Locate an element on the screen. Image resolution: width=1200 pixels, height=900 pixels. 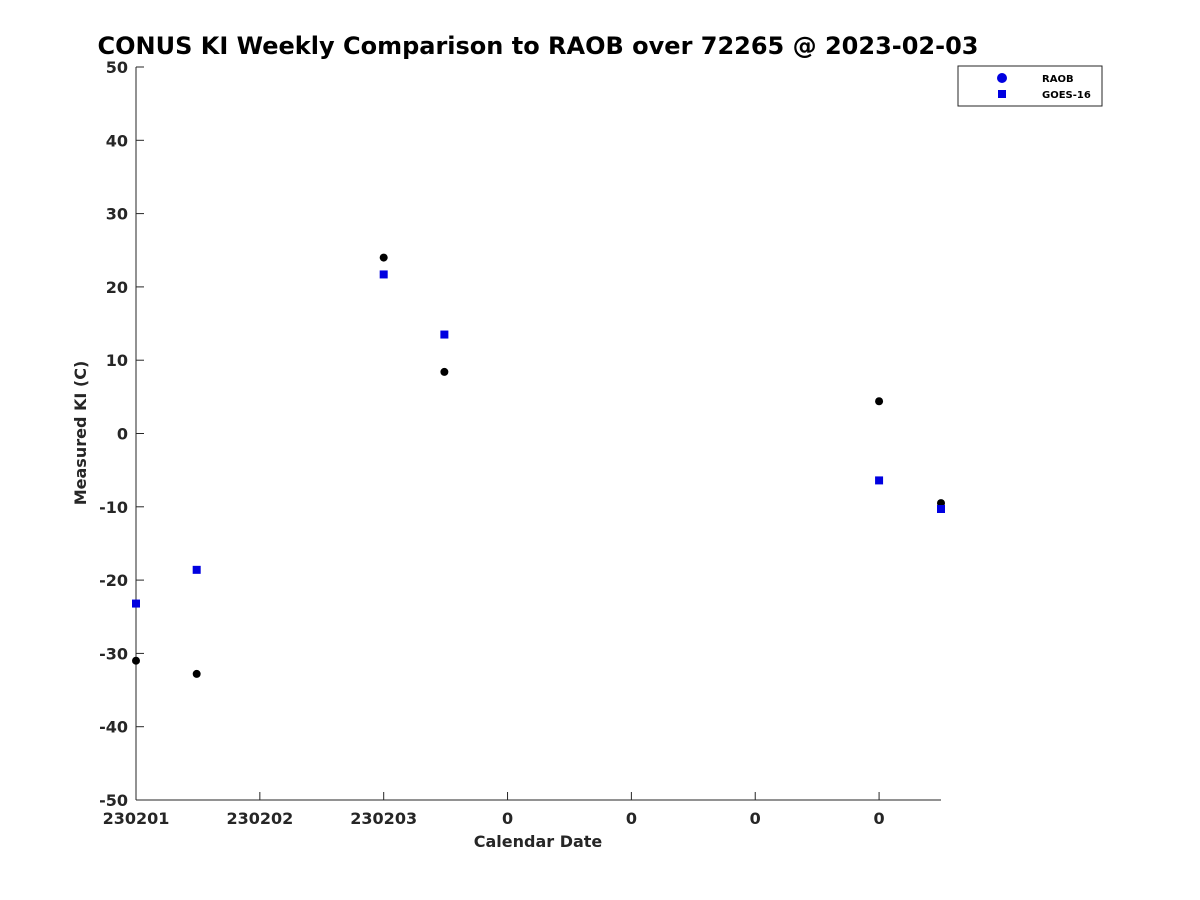
y-tick-label: -20 is located at coordinates (113, 580).